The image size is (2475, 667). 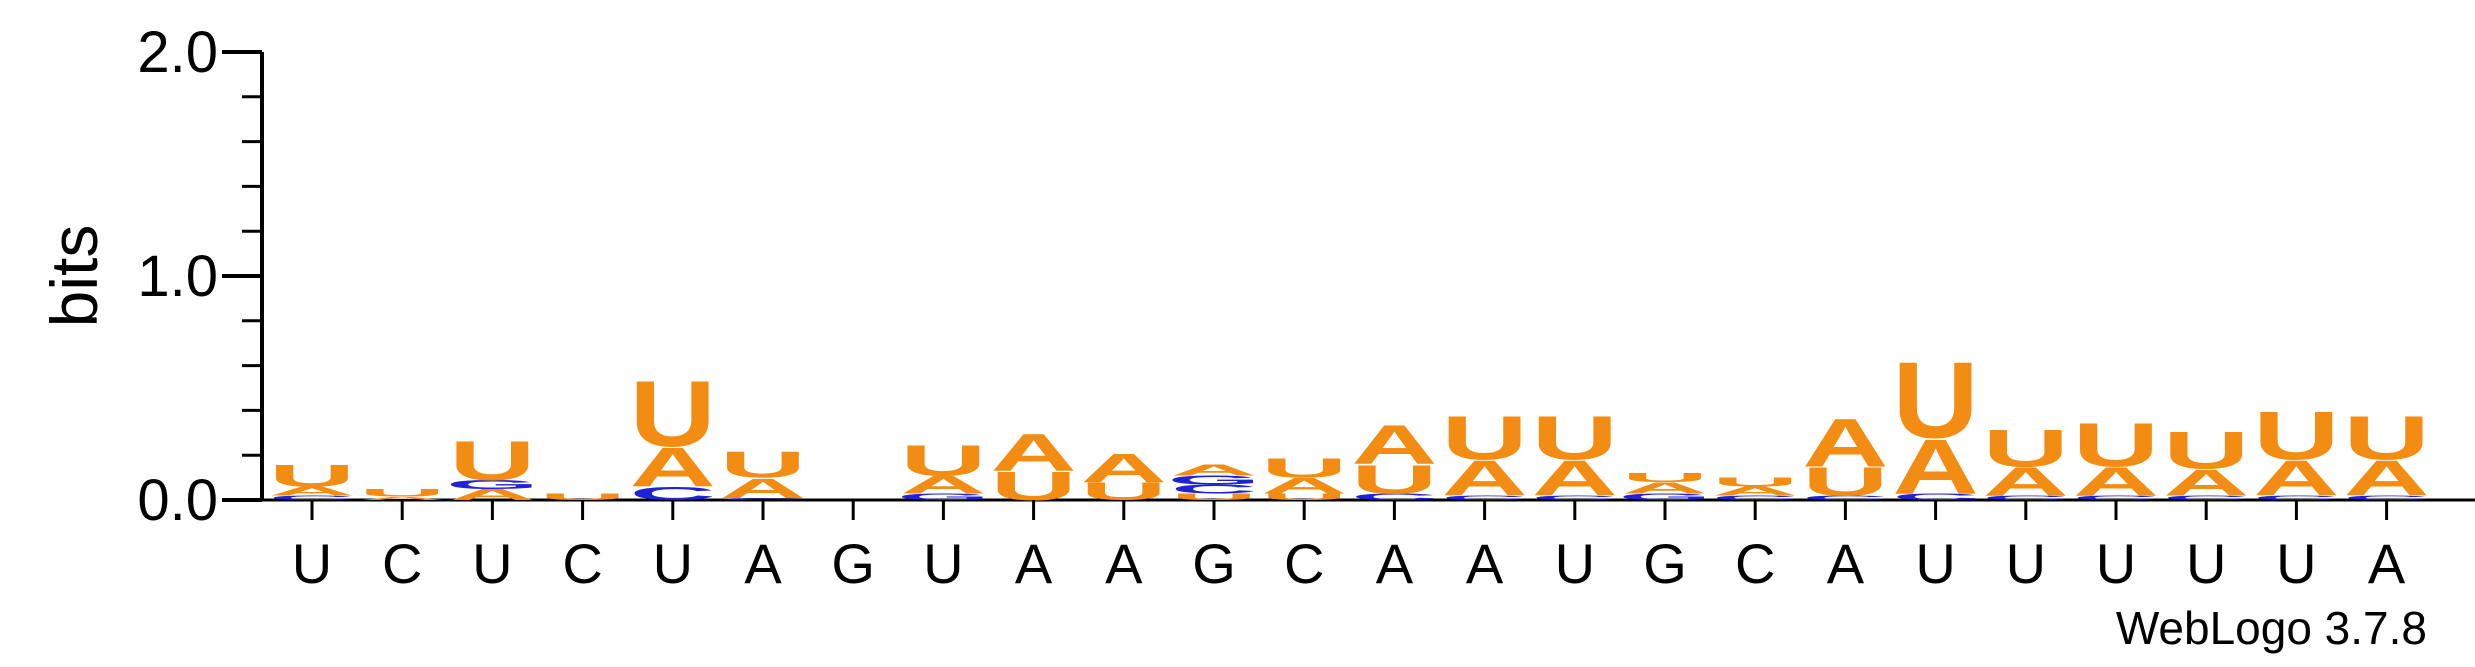 I want to click on y-tick-label: 0.0, so click(x=177, y=500).